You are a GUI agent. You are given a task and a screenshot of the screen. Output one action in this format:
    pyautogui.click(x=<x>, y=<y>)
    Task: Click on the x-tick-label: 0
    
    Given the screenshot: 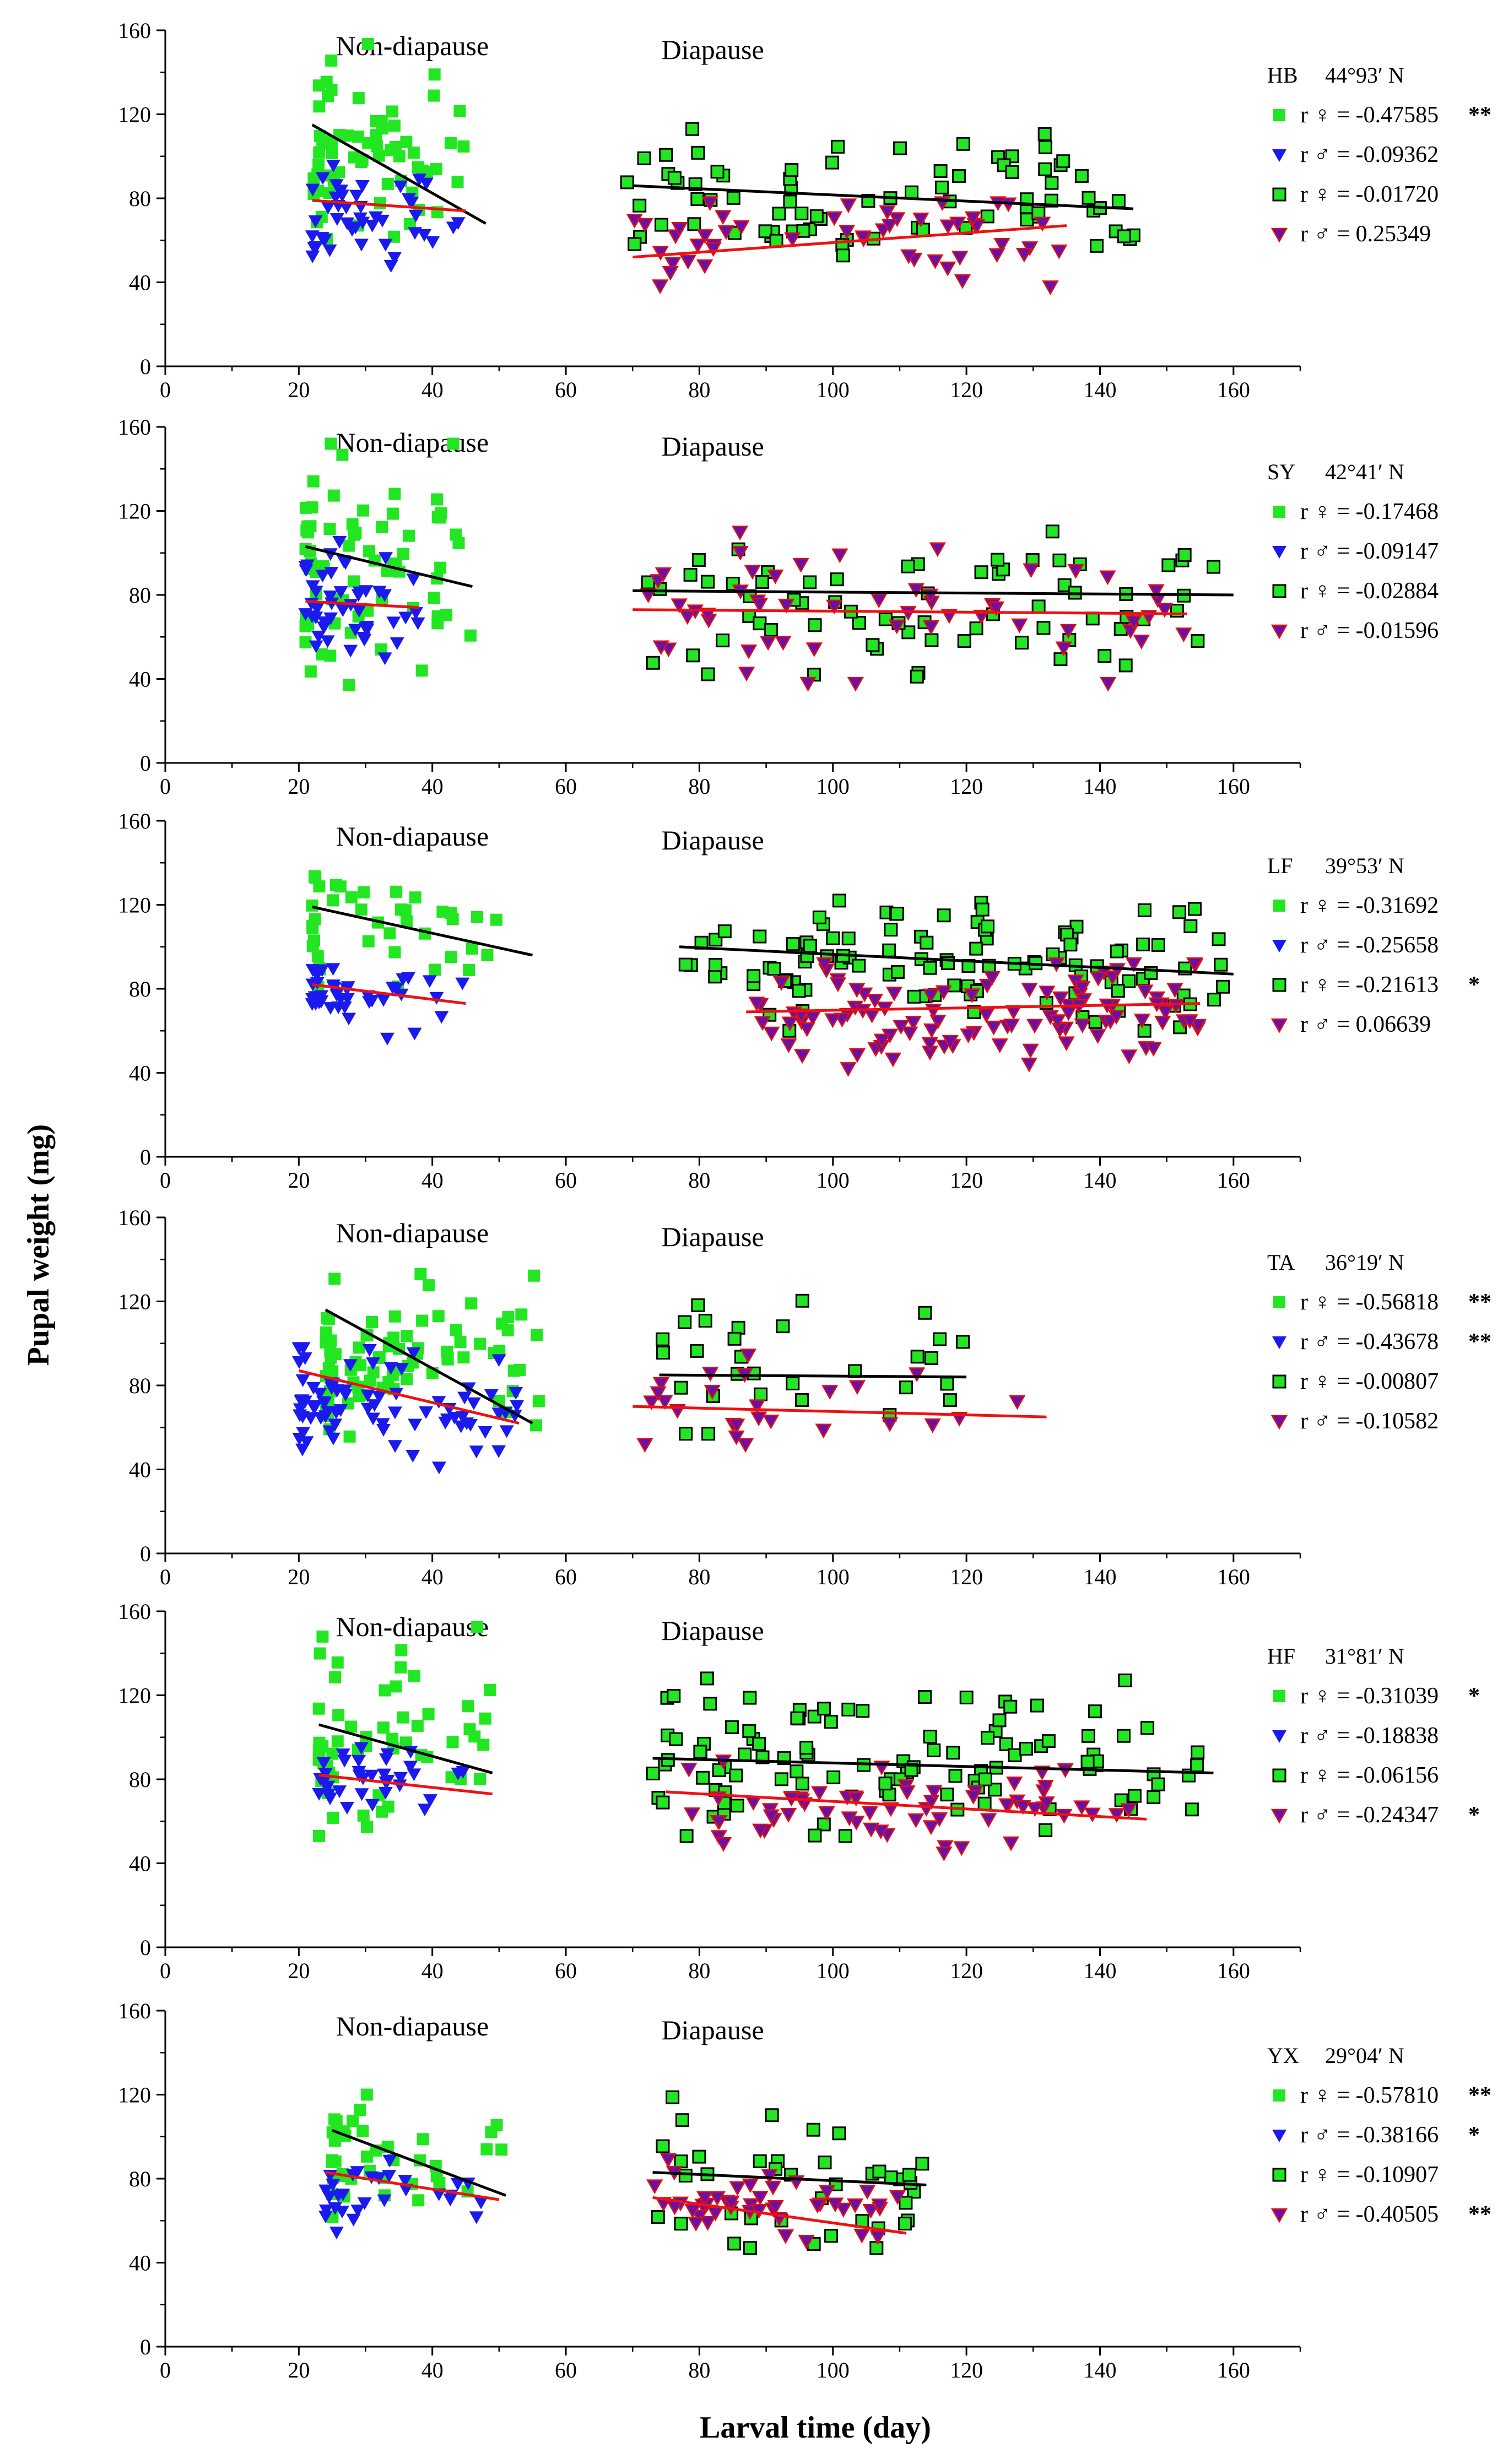 What is the action you would take?
    pyautogui.click(x=165, y=786)
    